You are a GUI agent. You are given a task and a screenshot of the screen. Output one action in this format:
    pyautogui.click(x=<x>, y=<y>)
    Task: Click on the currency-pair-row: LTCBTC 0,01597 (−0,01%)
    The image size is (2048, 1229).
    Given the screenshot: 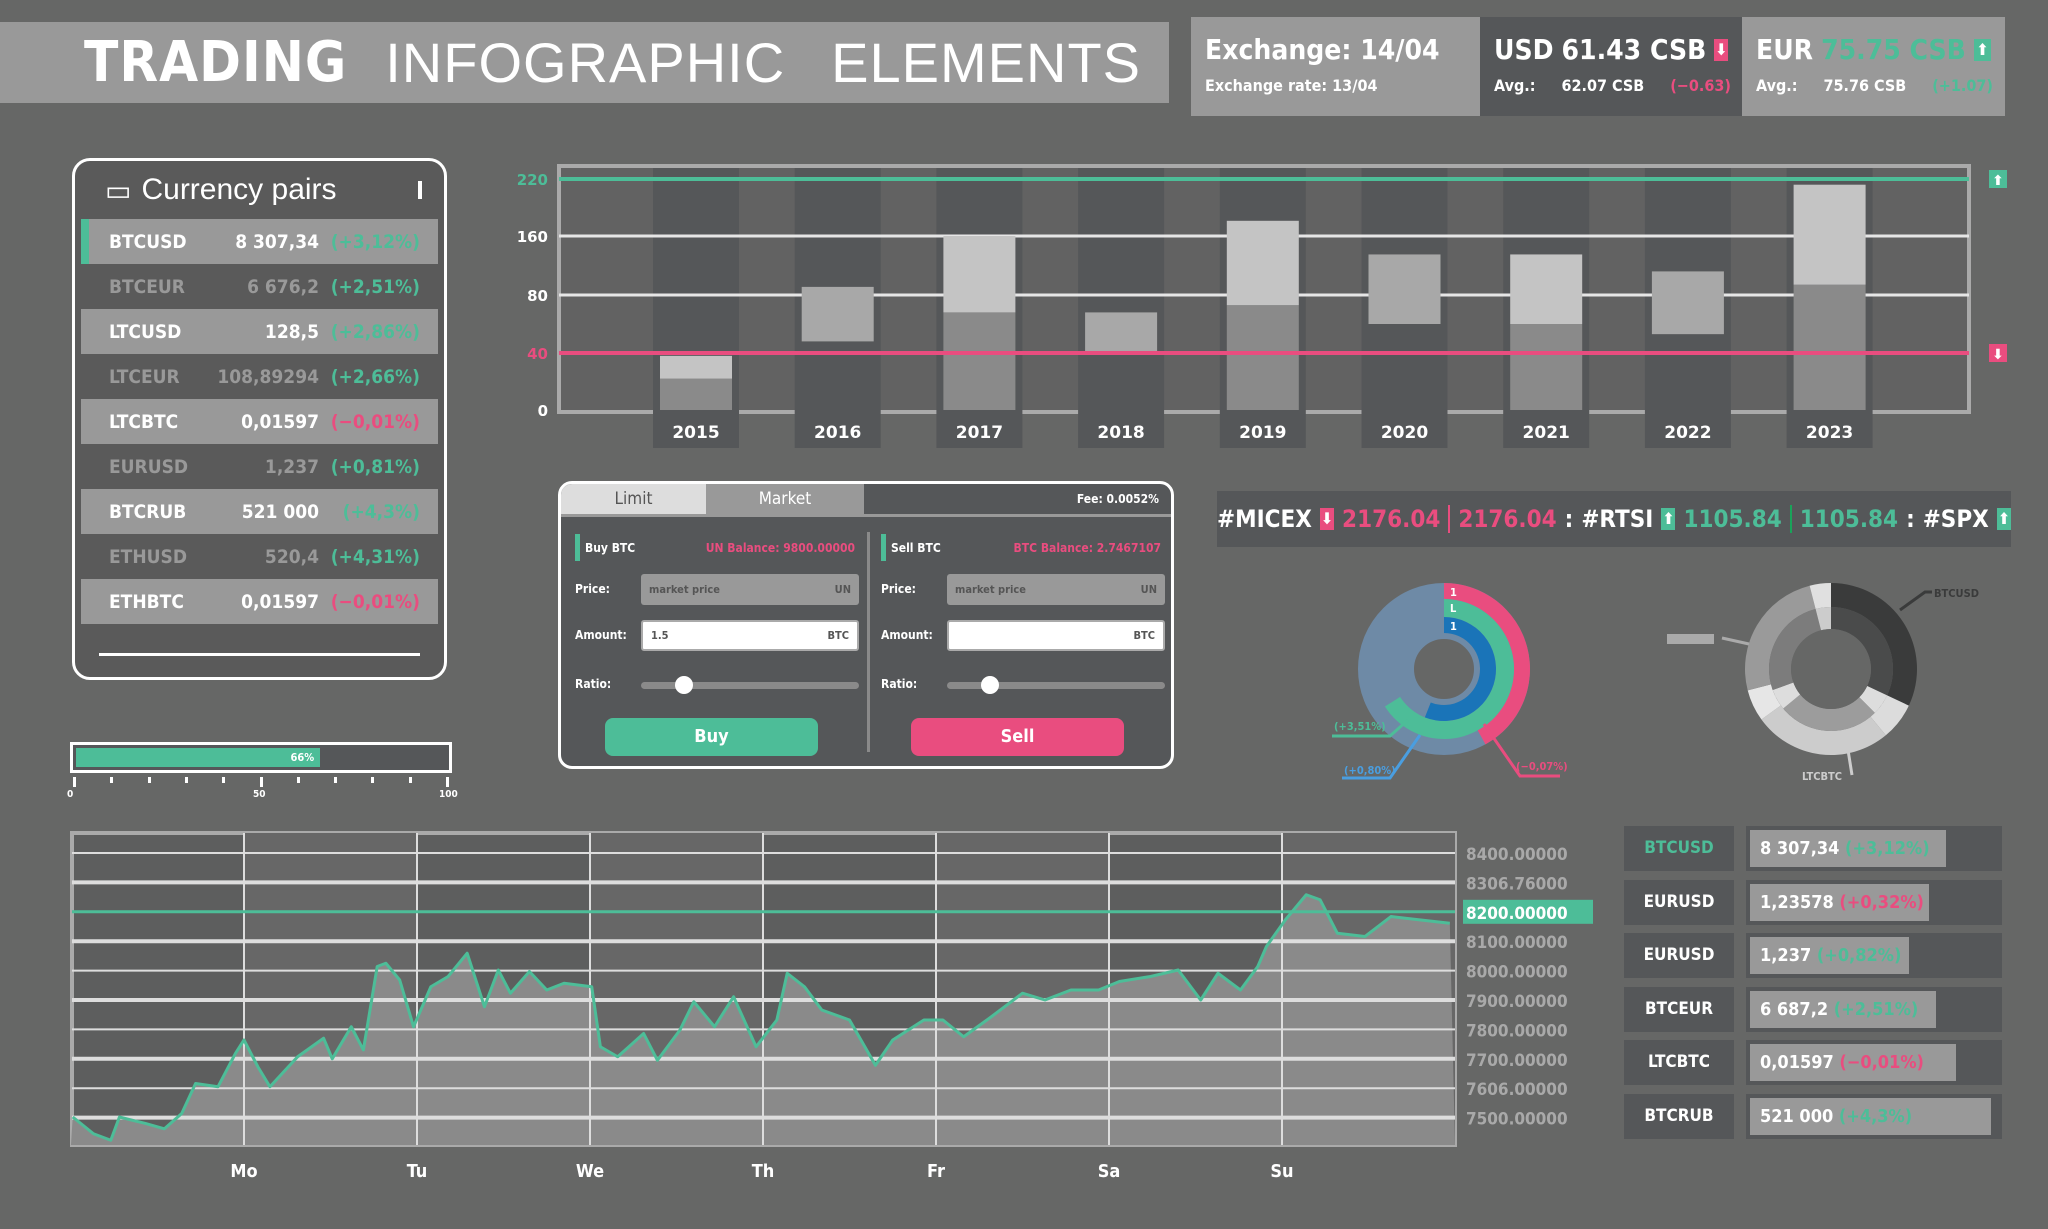 What is the action you would take?
    pyautogui.click(x=259, y=421)
    